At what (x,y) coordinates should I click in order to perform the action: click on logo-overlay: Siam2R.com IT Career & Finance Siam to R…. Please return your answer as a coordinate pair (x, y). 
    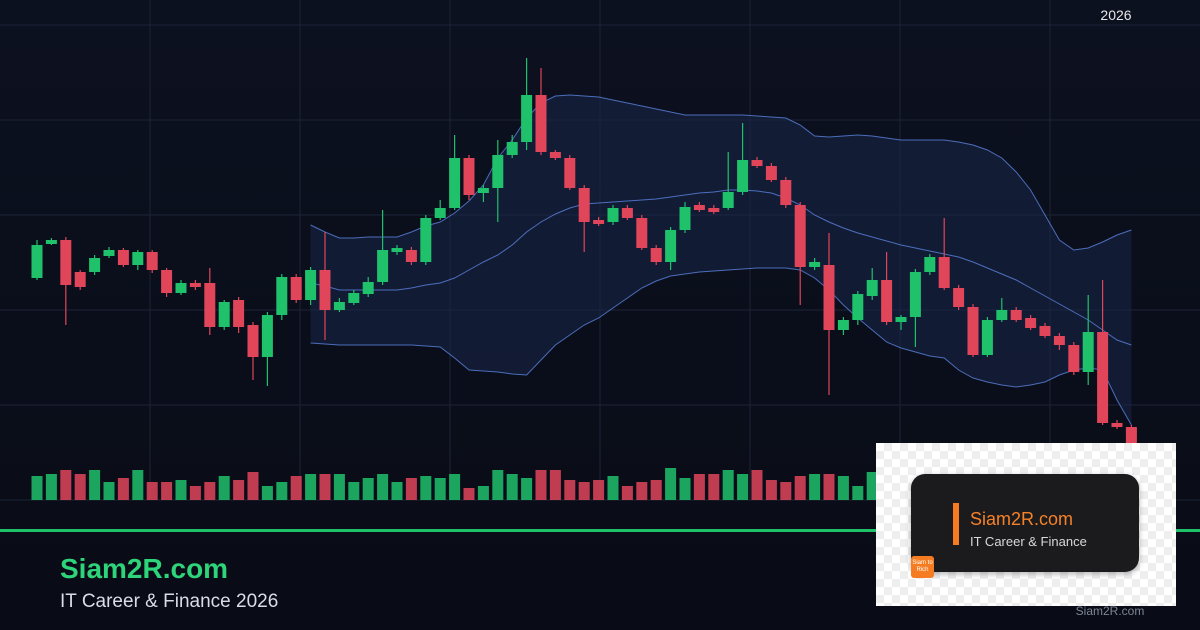
    Looking at the image, I should click on (1026, 524).